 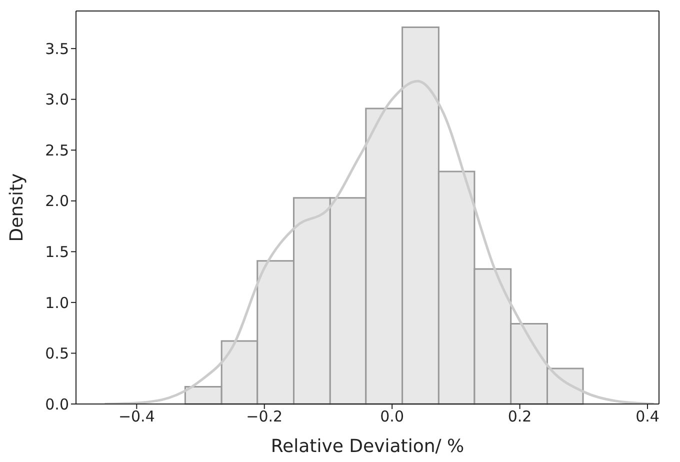 I want to click on y-tick-label: 2.5, so click(x=57, y=150).